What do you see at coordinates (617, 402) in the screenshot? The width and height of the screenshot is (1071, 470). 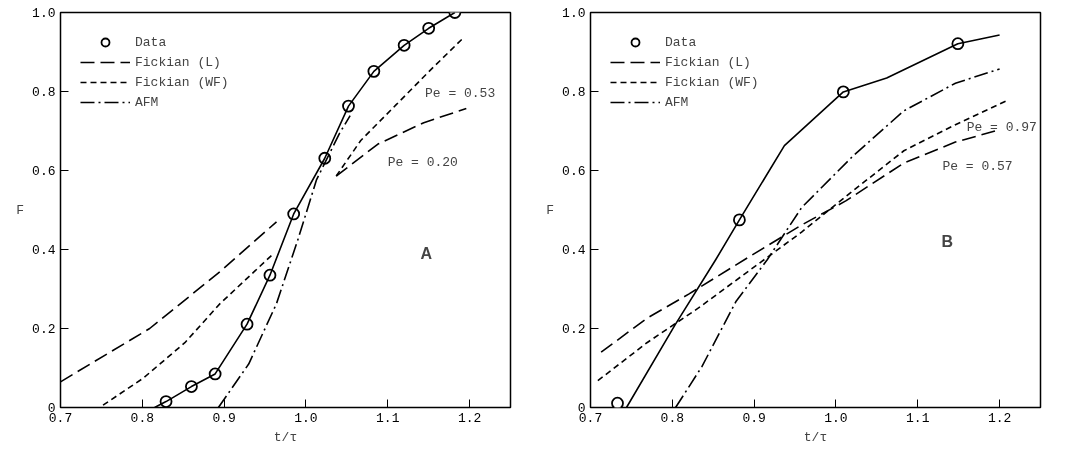 I see `point` at bounding box center [617, 402].